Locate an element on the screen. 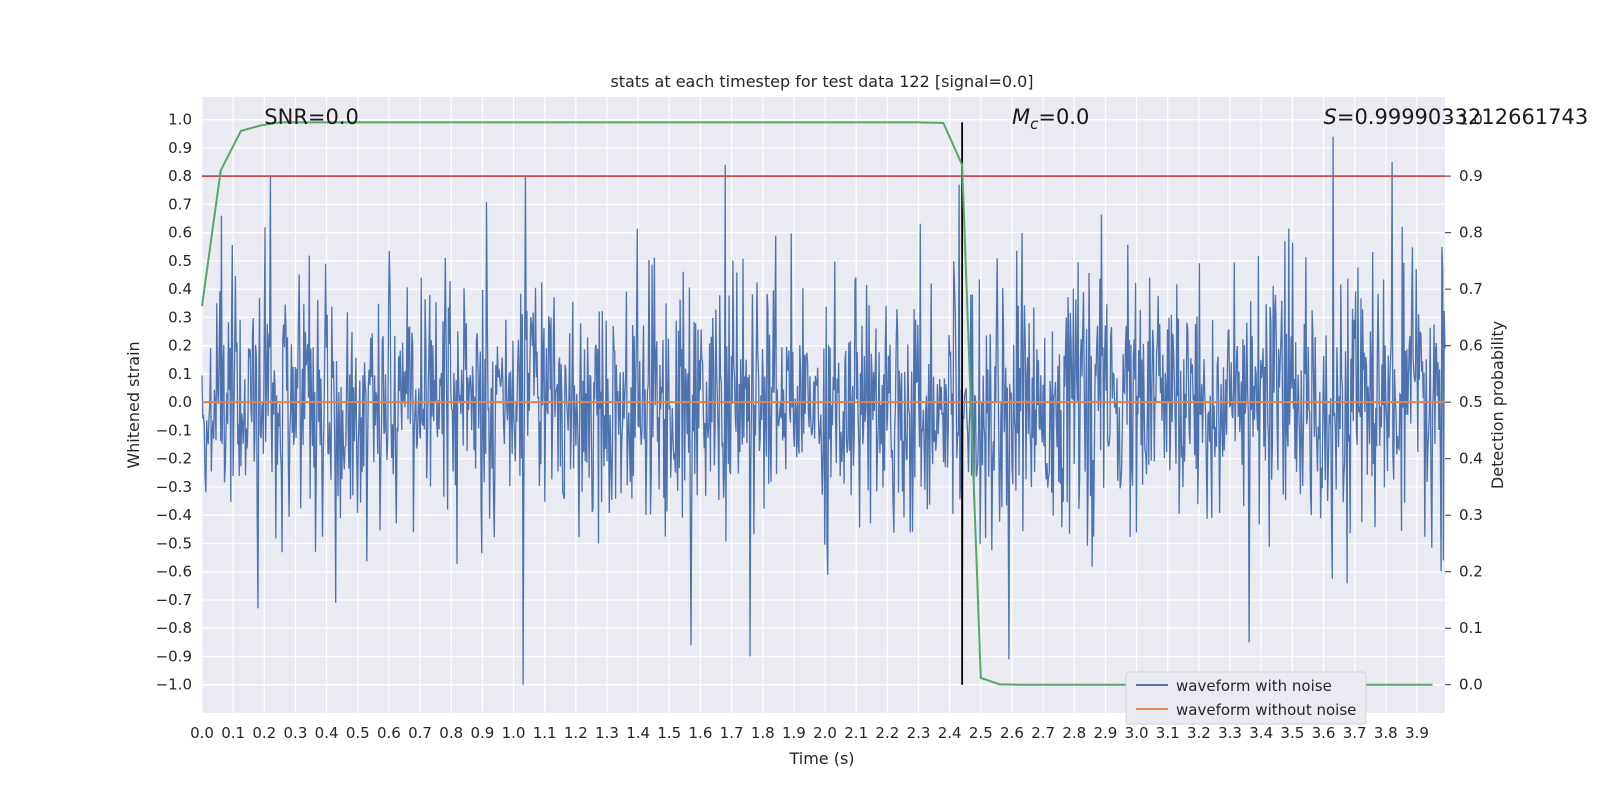 This screenshot has width=1600, height=800. y-tick-label: −0.6 is located at coordinates (174, 572).